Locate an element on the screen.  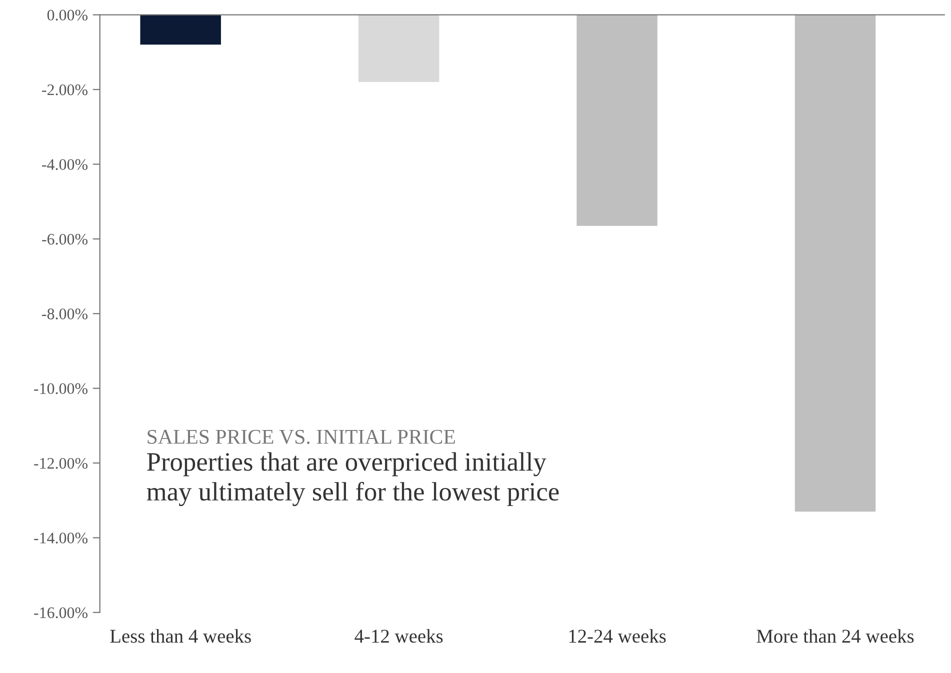
text: SALES PRICE VS. INITIAL PRICE is located at coordinates (301, 437).